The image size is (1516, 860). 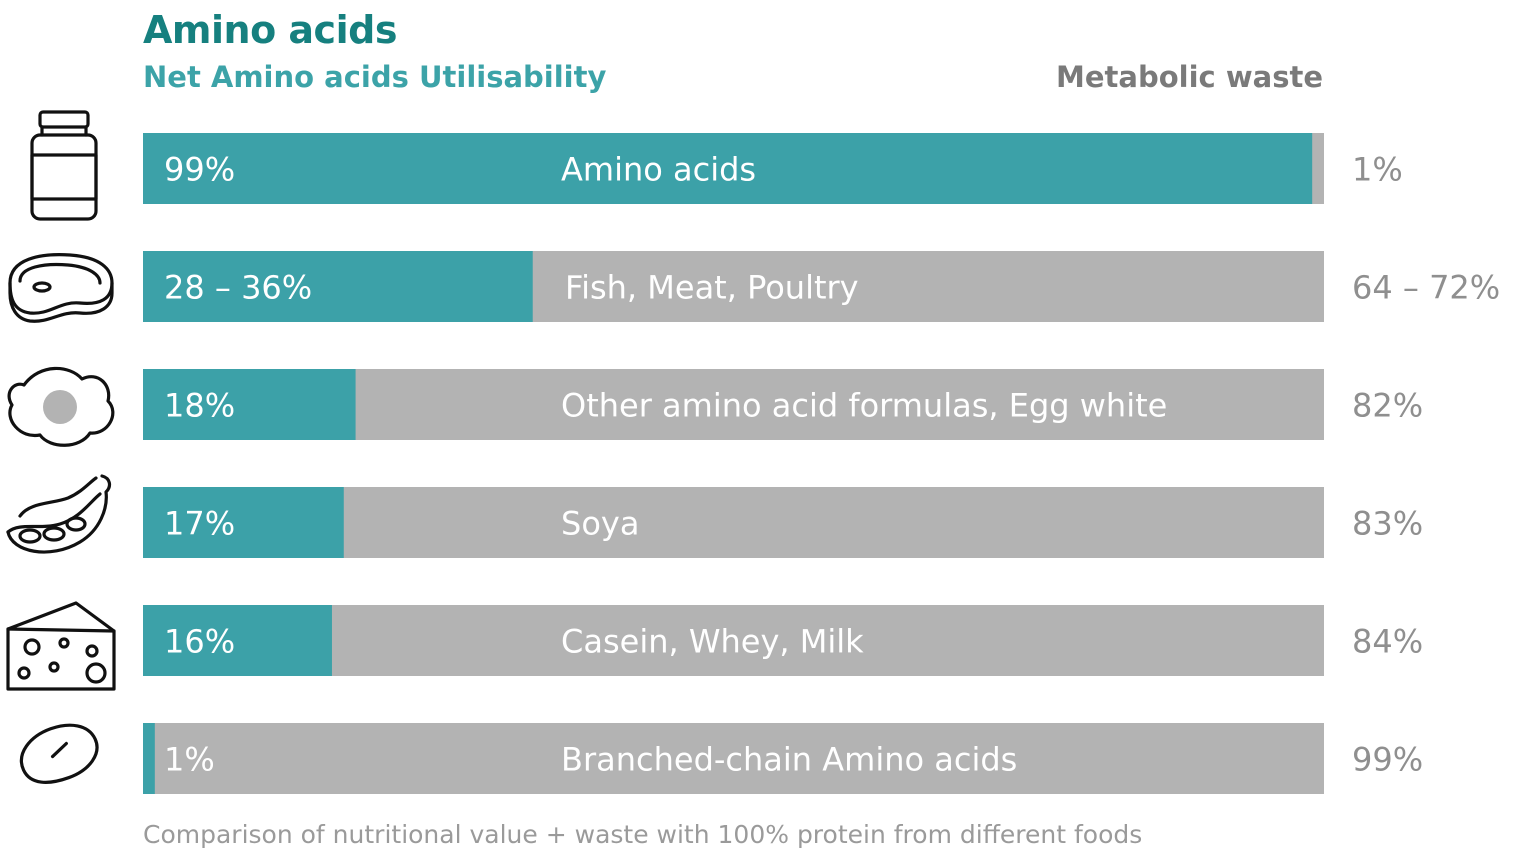 I want to click on bar-waste-label: 99%, so click(x=1387, y=760).